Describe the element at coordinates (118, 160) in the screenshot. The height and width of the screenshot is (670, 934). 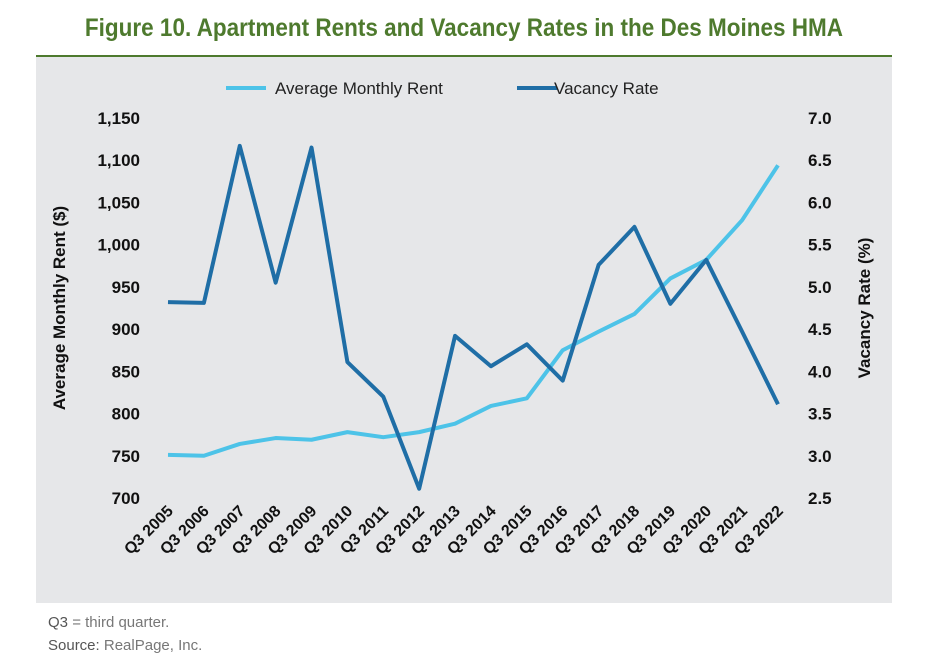
I see `y-tick-label: 1,100` at that location.